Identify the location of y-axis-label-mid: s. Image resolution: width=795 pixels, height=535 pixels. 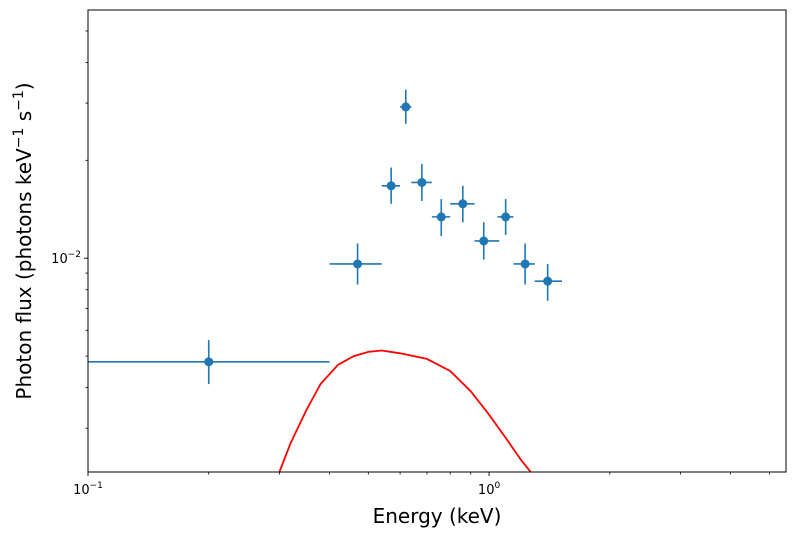
(24, 119).